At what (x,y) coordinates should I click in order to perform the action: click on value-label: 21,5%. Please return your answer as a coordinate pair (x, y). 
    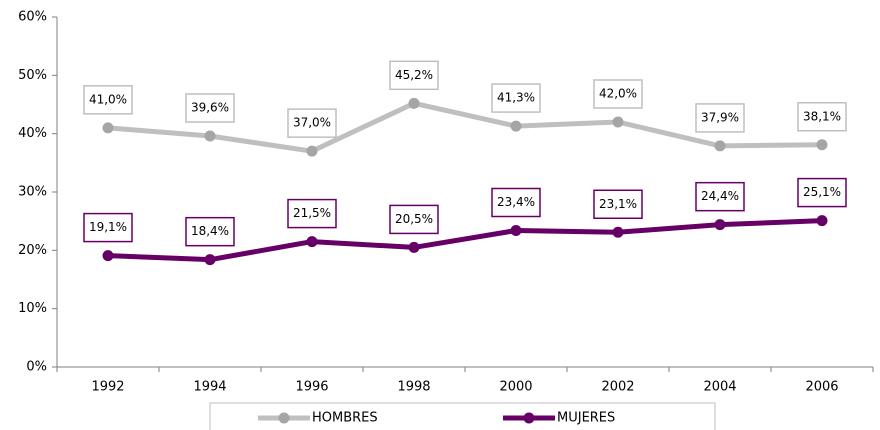
    Looking at the image, I should click on (312, 213).